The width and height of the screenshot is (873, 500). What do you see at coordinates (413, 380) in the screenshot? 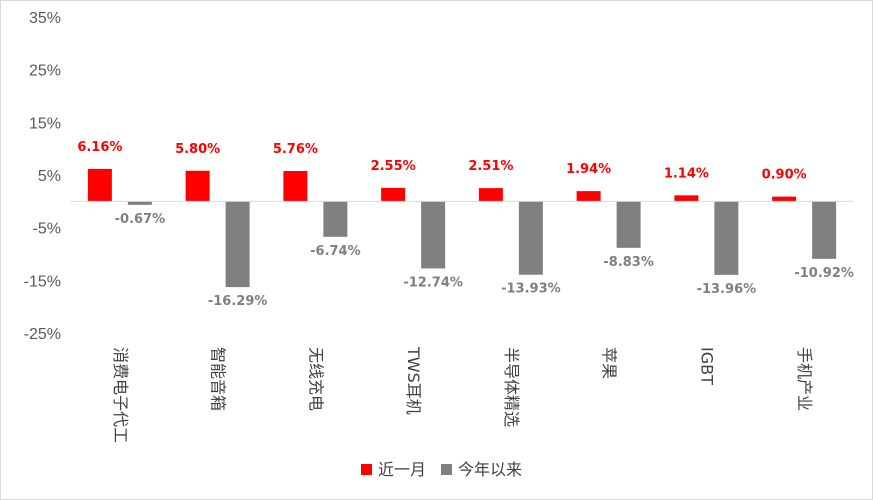
I see `category-label: TWS耳机` at bounding box center [413, 380].